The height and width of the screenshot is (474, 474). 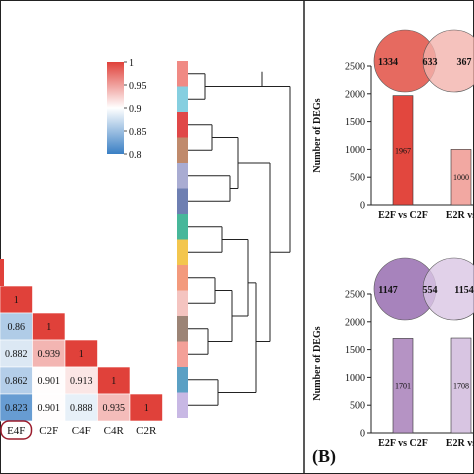 I want to click on heatmap-cell-value: 0.913, so click(x=81, y=381).